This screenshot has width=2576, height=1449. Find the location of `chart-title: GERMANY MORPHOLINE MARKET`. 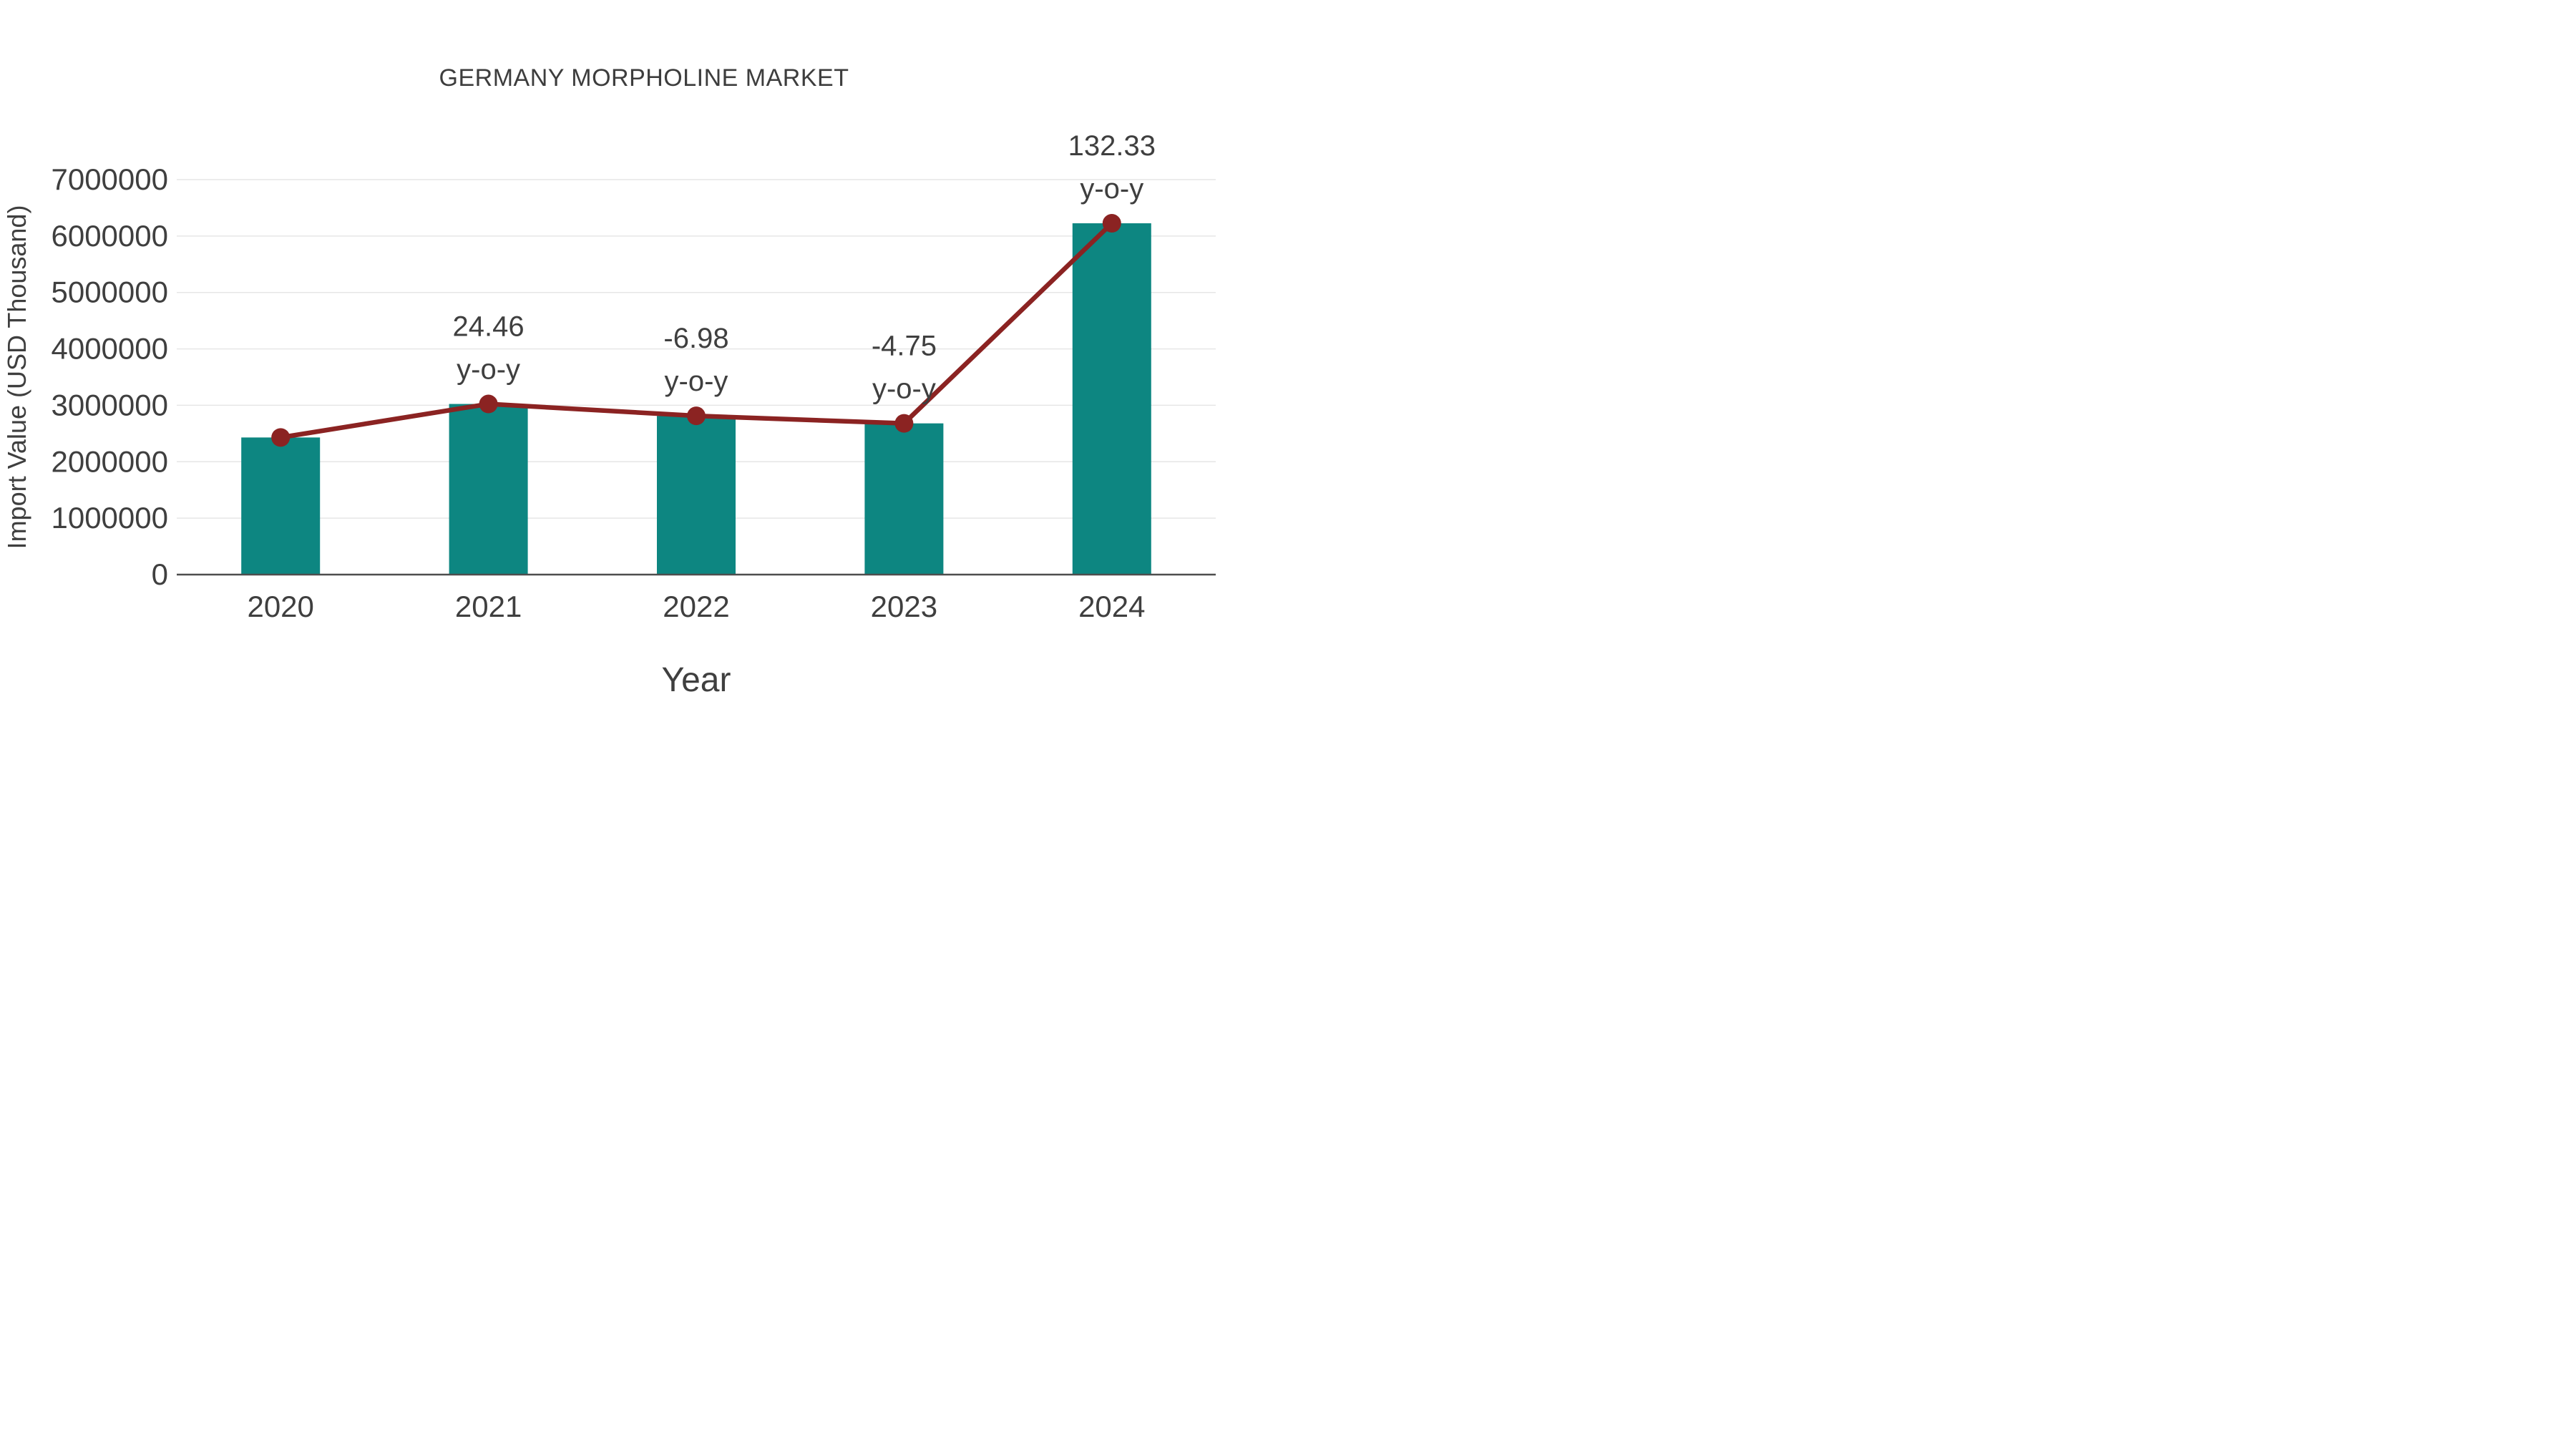

chart-title: GERMANY MORPHOLINE MARKET is located at coordinates (644, 78).